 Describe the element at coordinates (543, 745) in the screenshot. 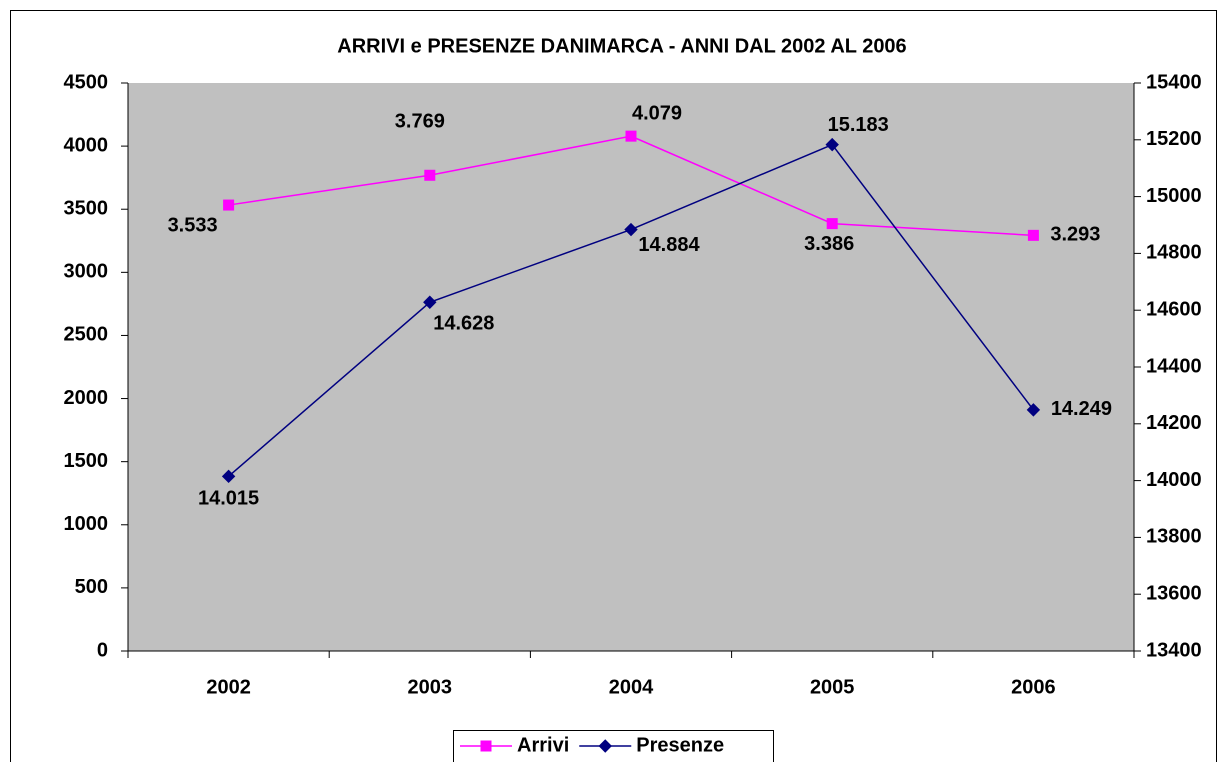

I see `legend-label: Arrivi` at that location.